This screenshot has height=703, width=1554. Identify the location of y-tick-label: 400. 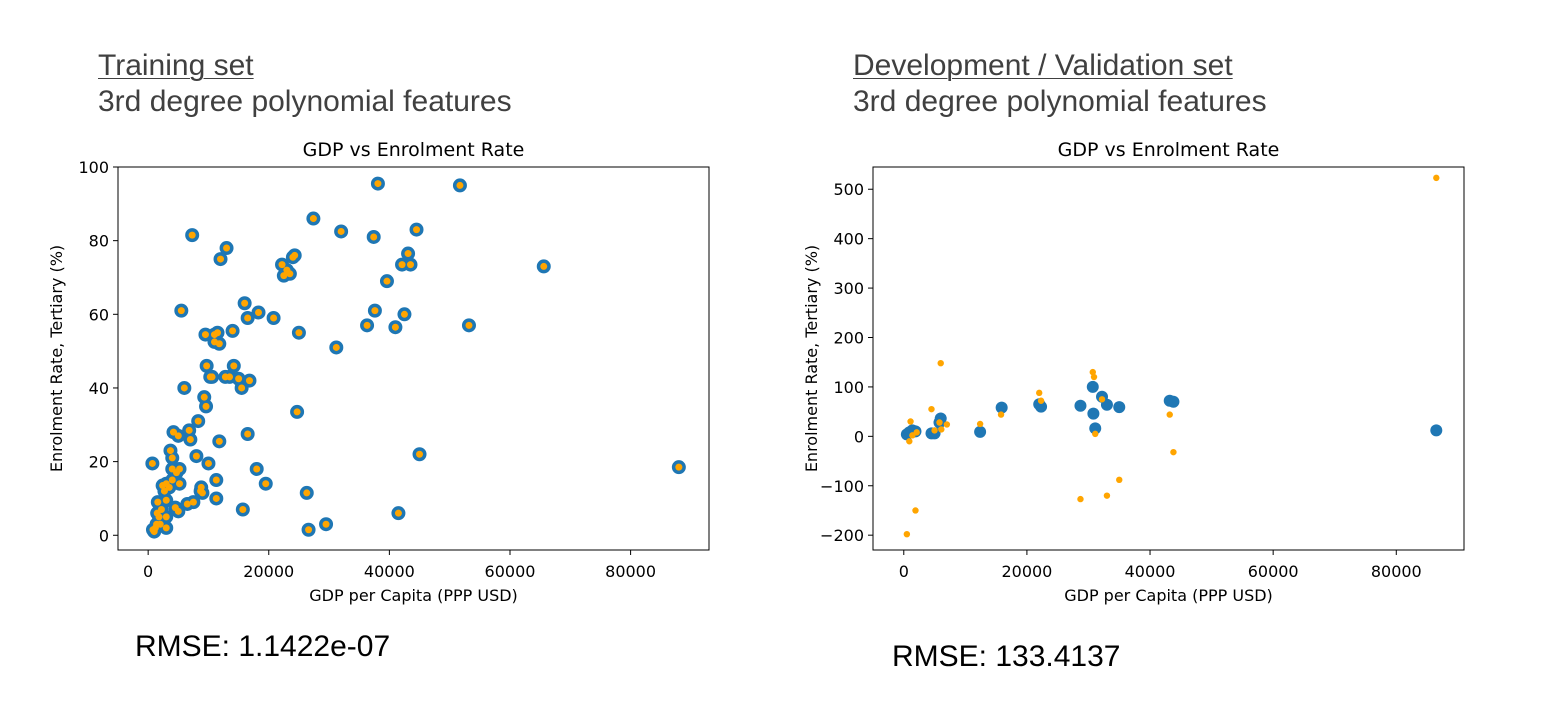
(848, 239).